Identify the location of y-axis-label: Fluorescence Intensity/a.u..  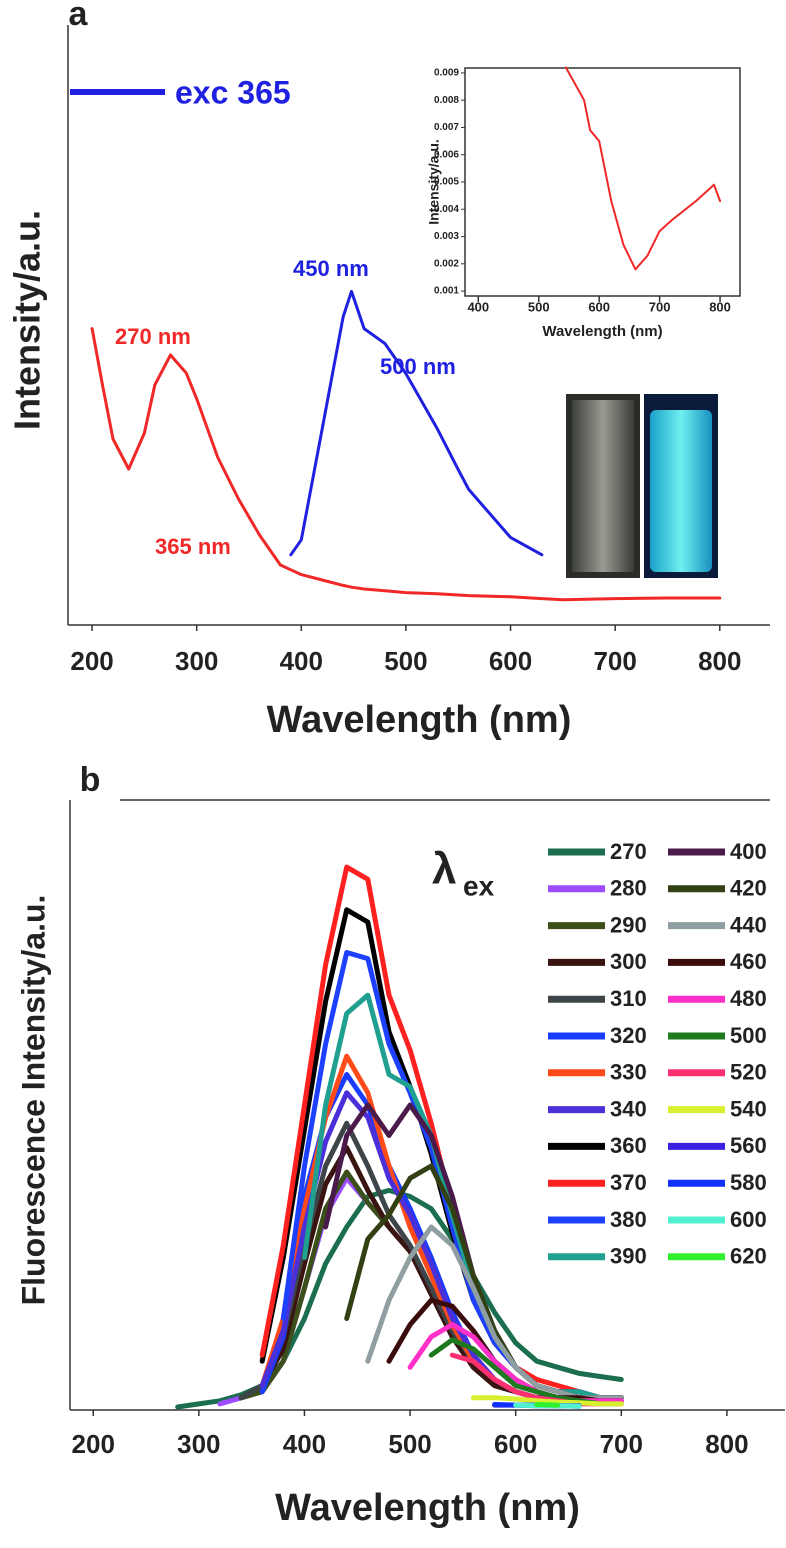
(33, 1100).